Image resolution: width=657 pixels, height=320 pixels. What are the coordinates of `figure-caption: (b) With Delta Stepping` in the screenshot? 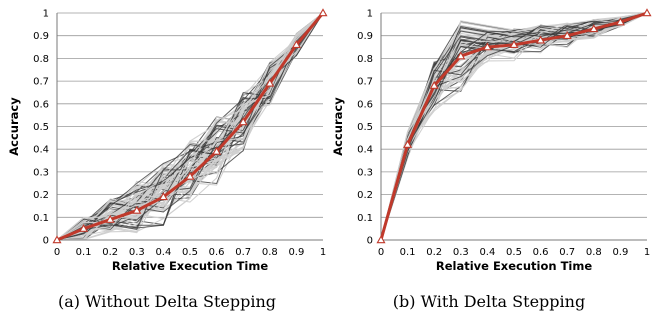 It's located at (489, 301).